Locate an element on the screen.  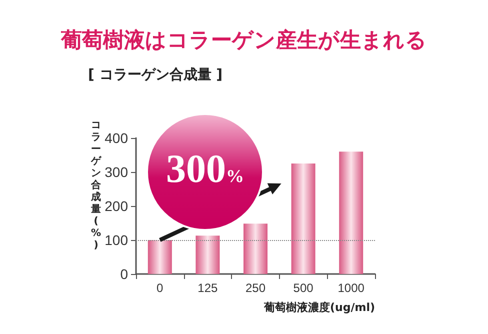
x-tick-label: 125 is located at coordinates (208, 288).